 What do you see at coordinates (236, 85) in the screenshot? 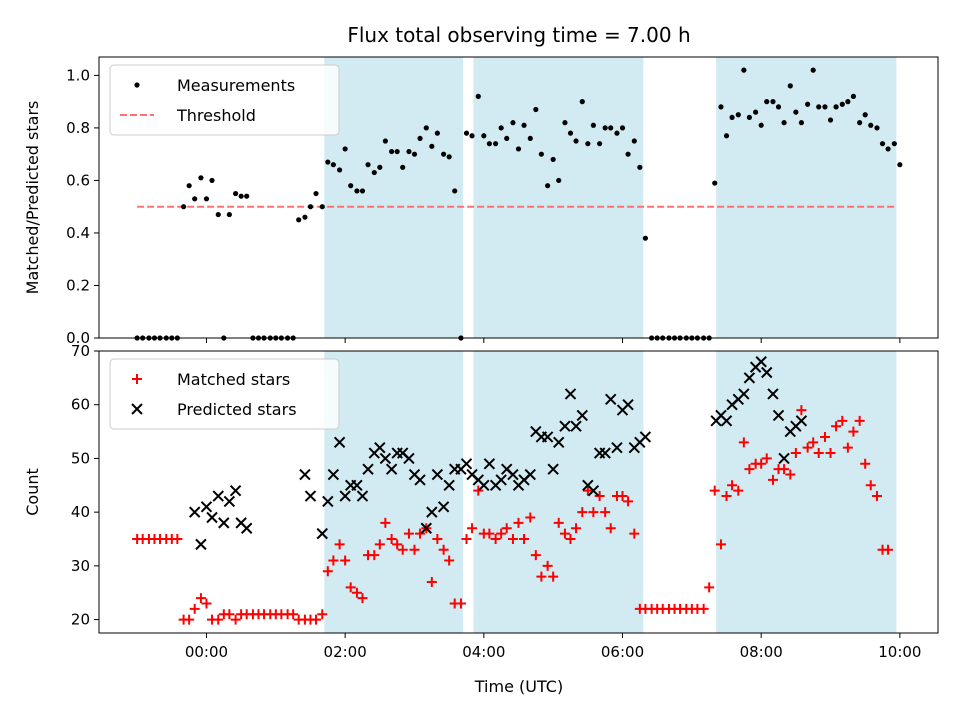
I see `legend-label: Measurements` at bounding box center [236, 85].